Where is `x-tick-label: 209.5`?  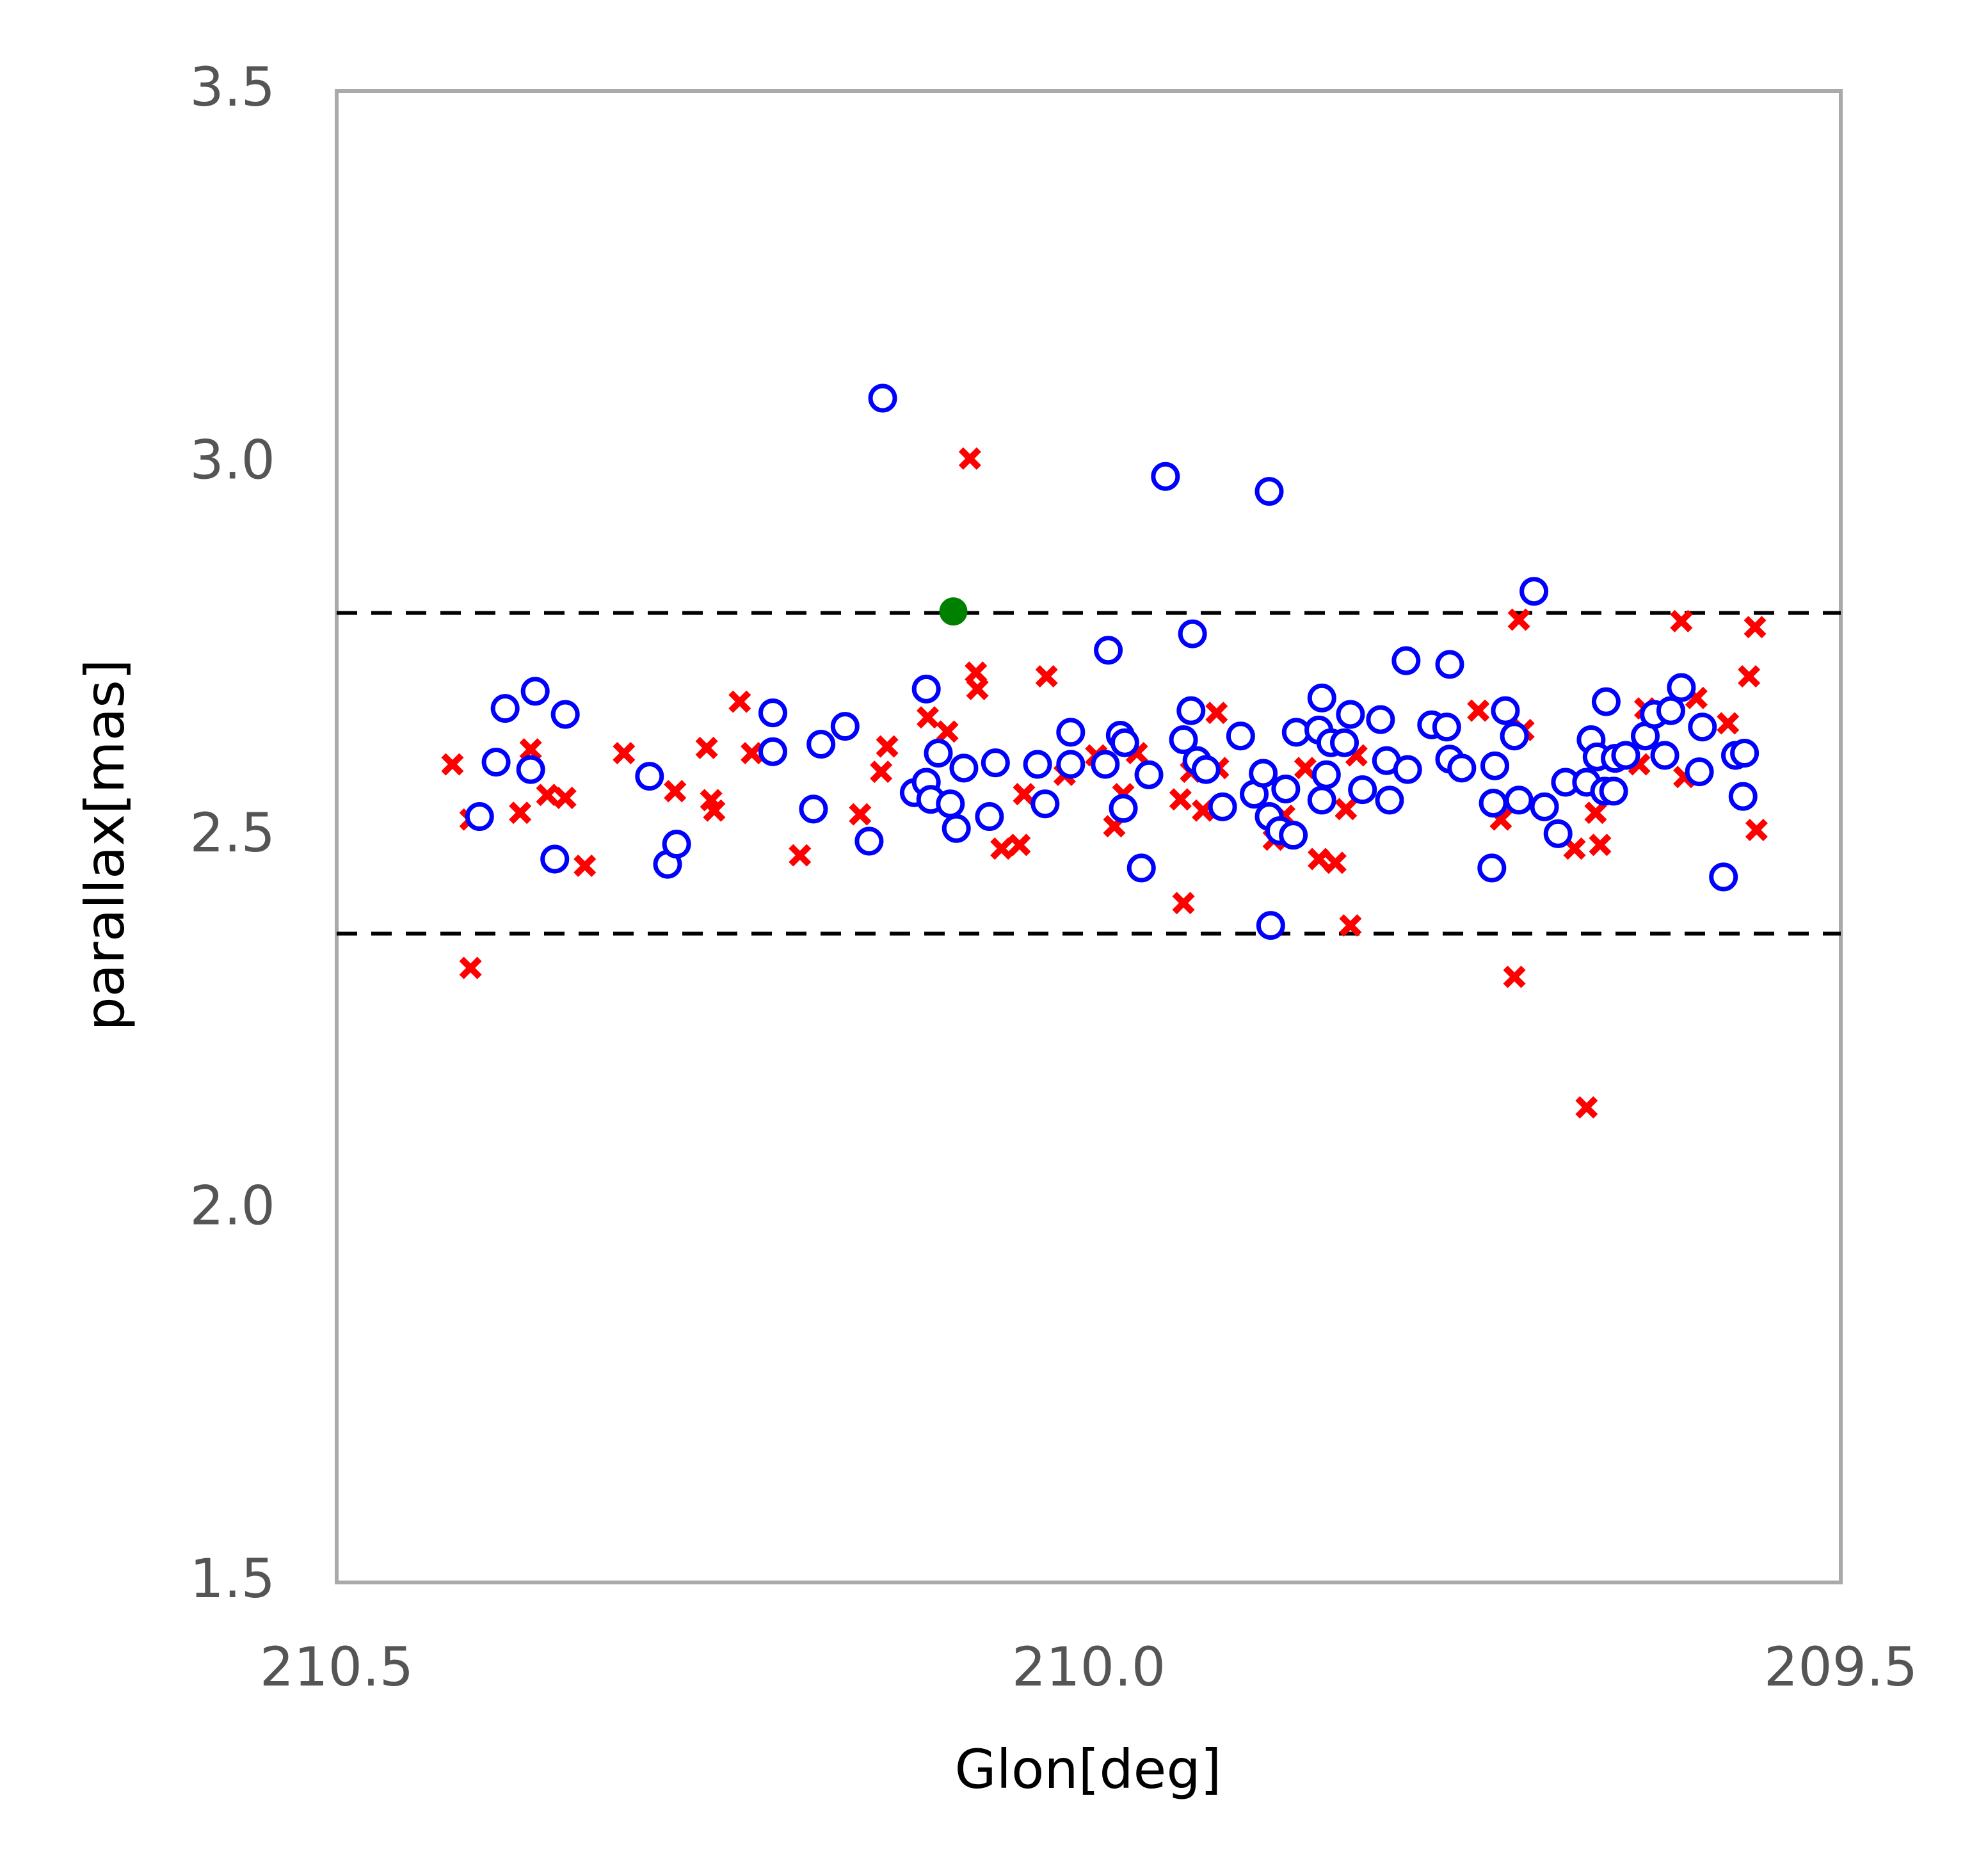
x-tick-label: 209.5 is located at coordinates (1841, 1667).